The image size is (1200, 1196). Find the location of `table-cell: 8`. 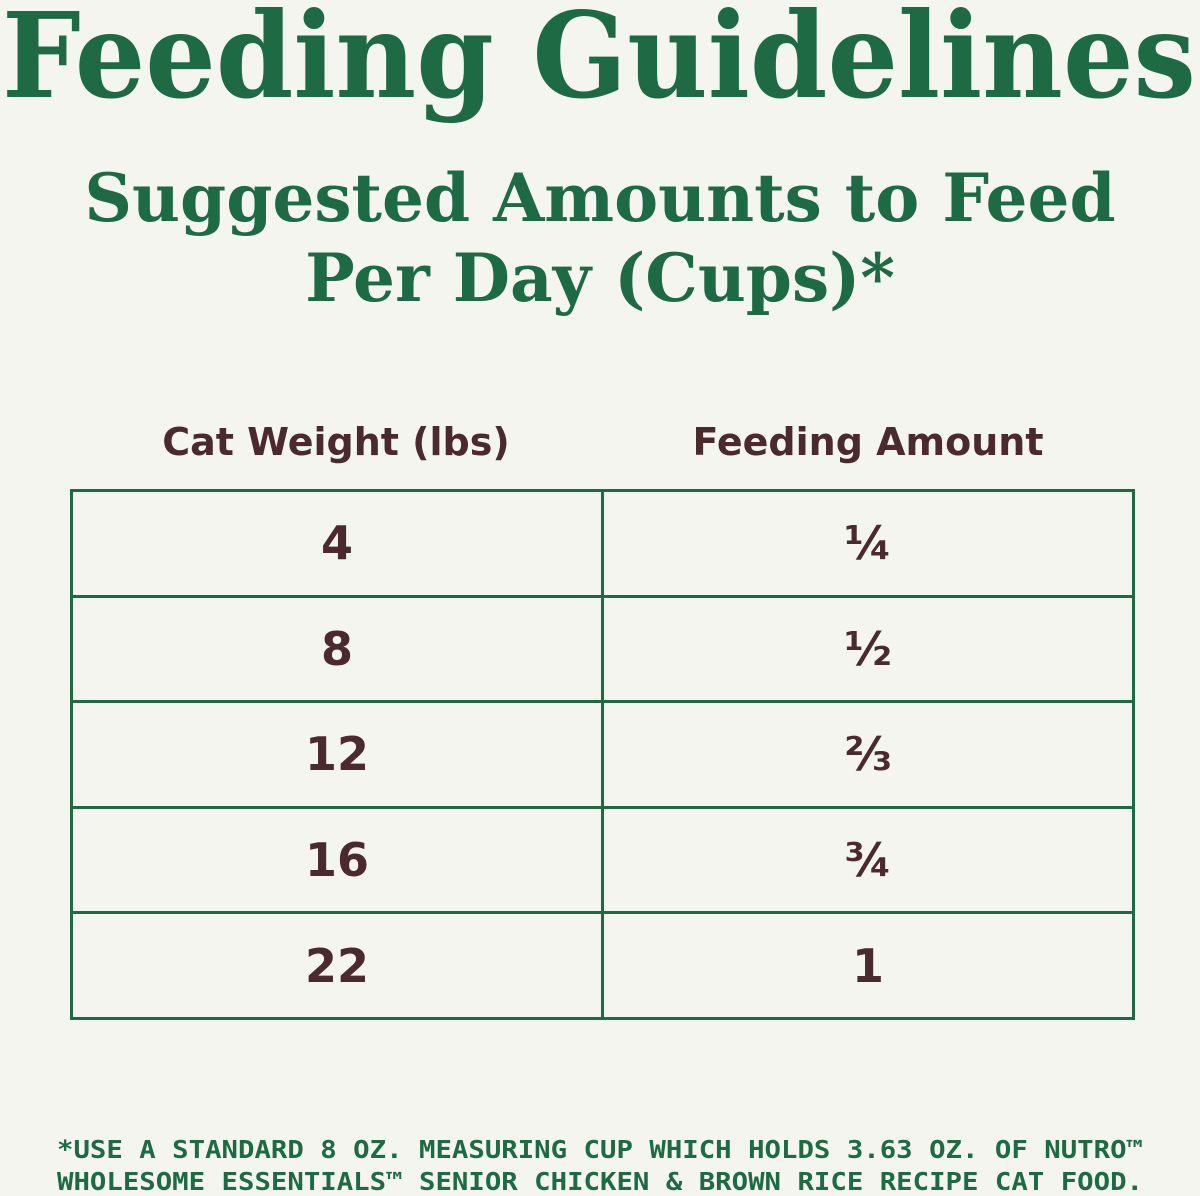

table-cell: 8 is located at coordinates (337, 649).